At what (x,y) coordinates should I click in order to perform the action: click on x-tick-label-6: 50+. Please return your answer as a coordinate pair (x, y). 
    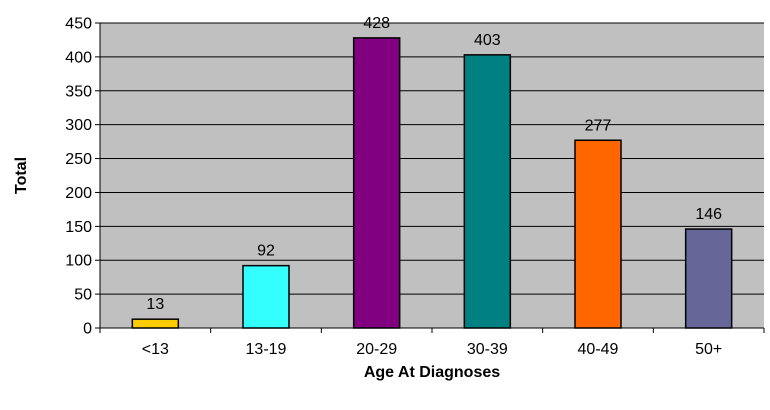
    Looking at the image, I should click on (708, 349).